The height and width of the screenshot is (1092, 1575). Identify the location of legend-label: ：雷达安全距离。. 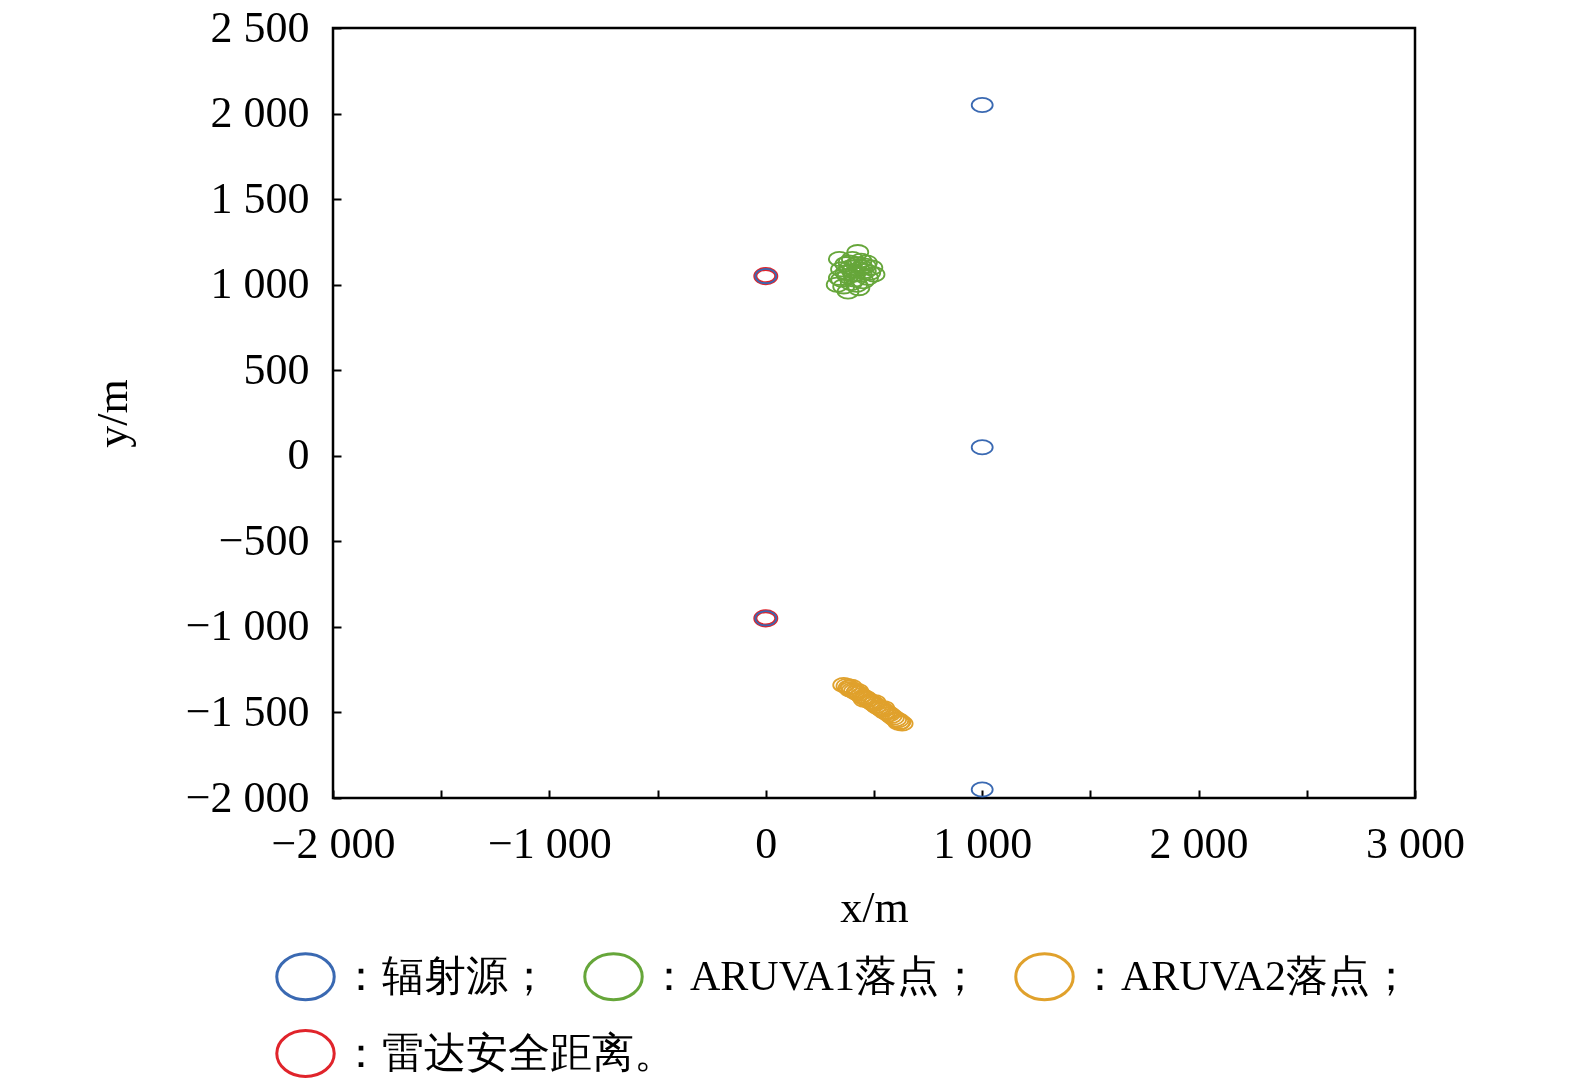
(508, 1052).